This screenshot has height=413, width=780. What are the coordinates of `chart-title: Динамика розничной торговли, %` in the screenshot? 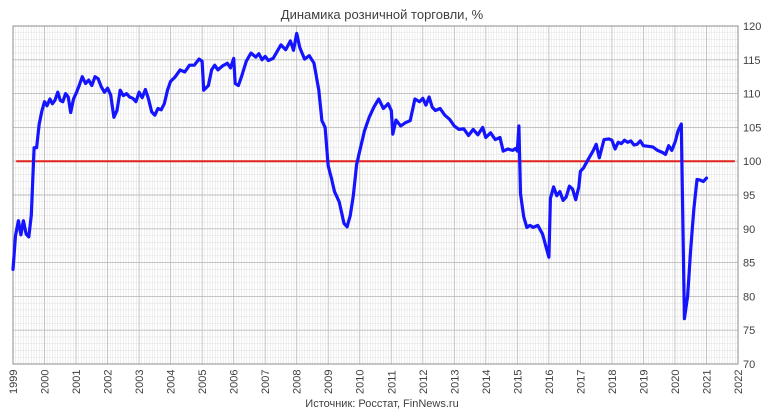 It's located at (382, 14).